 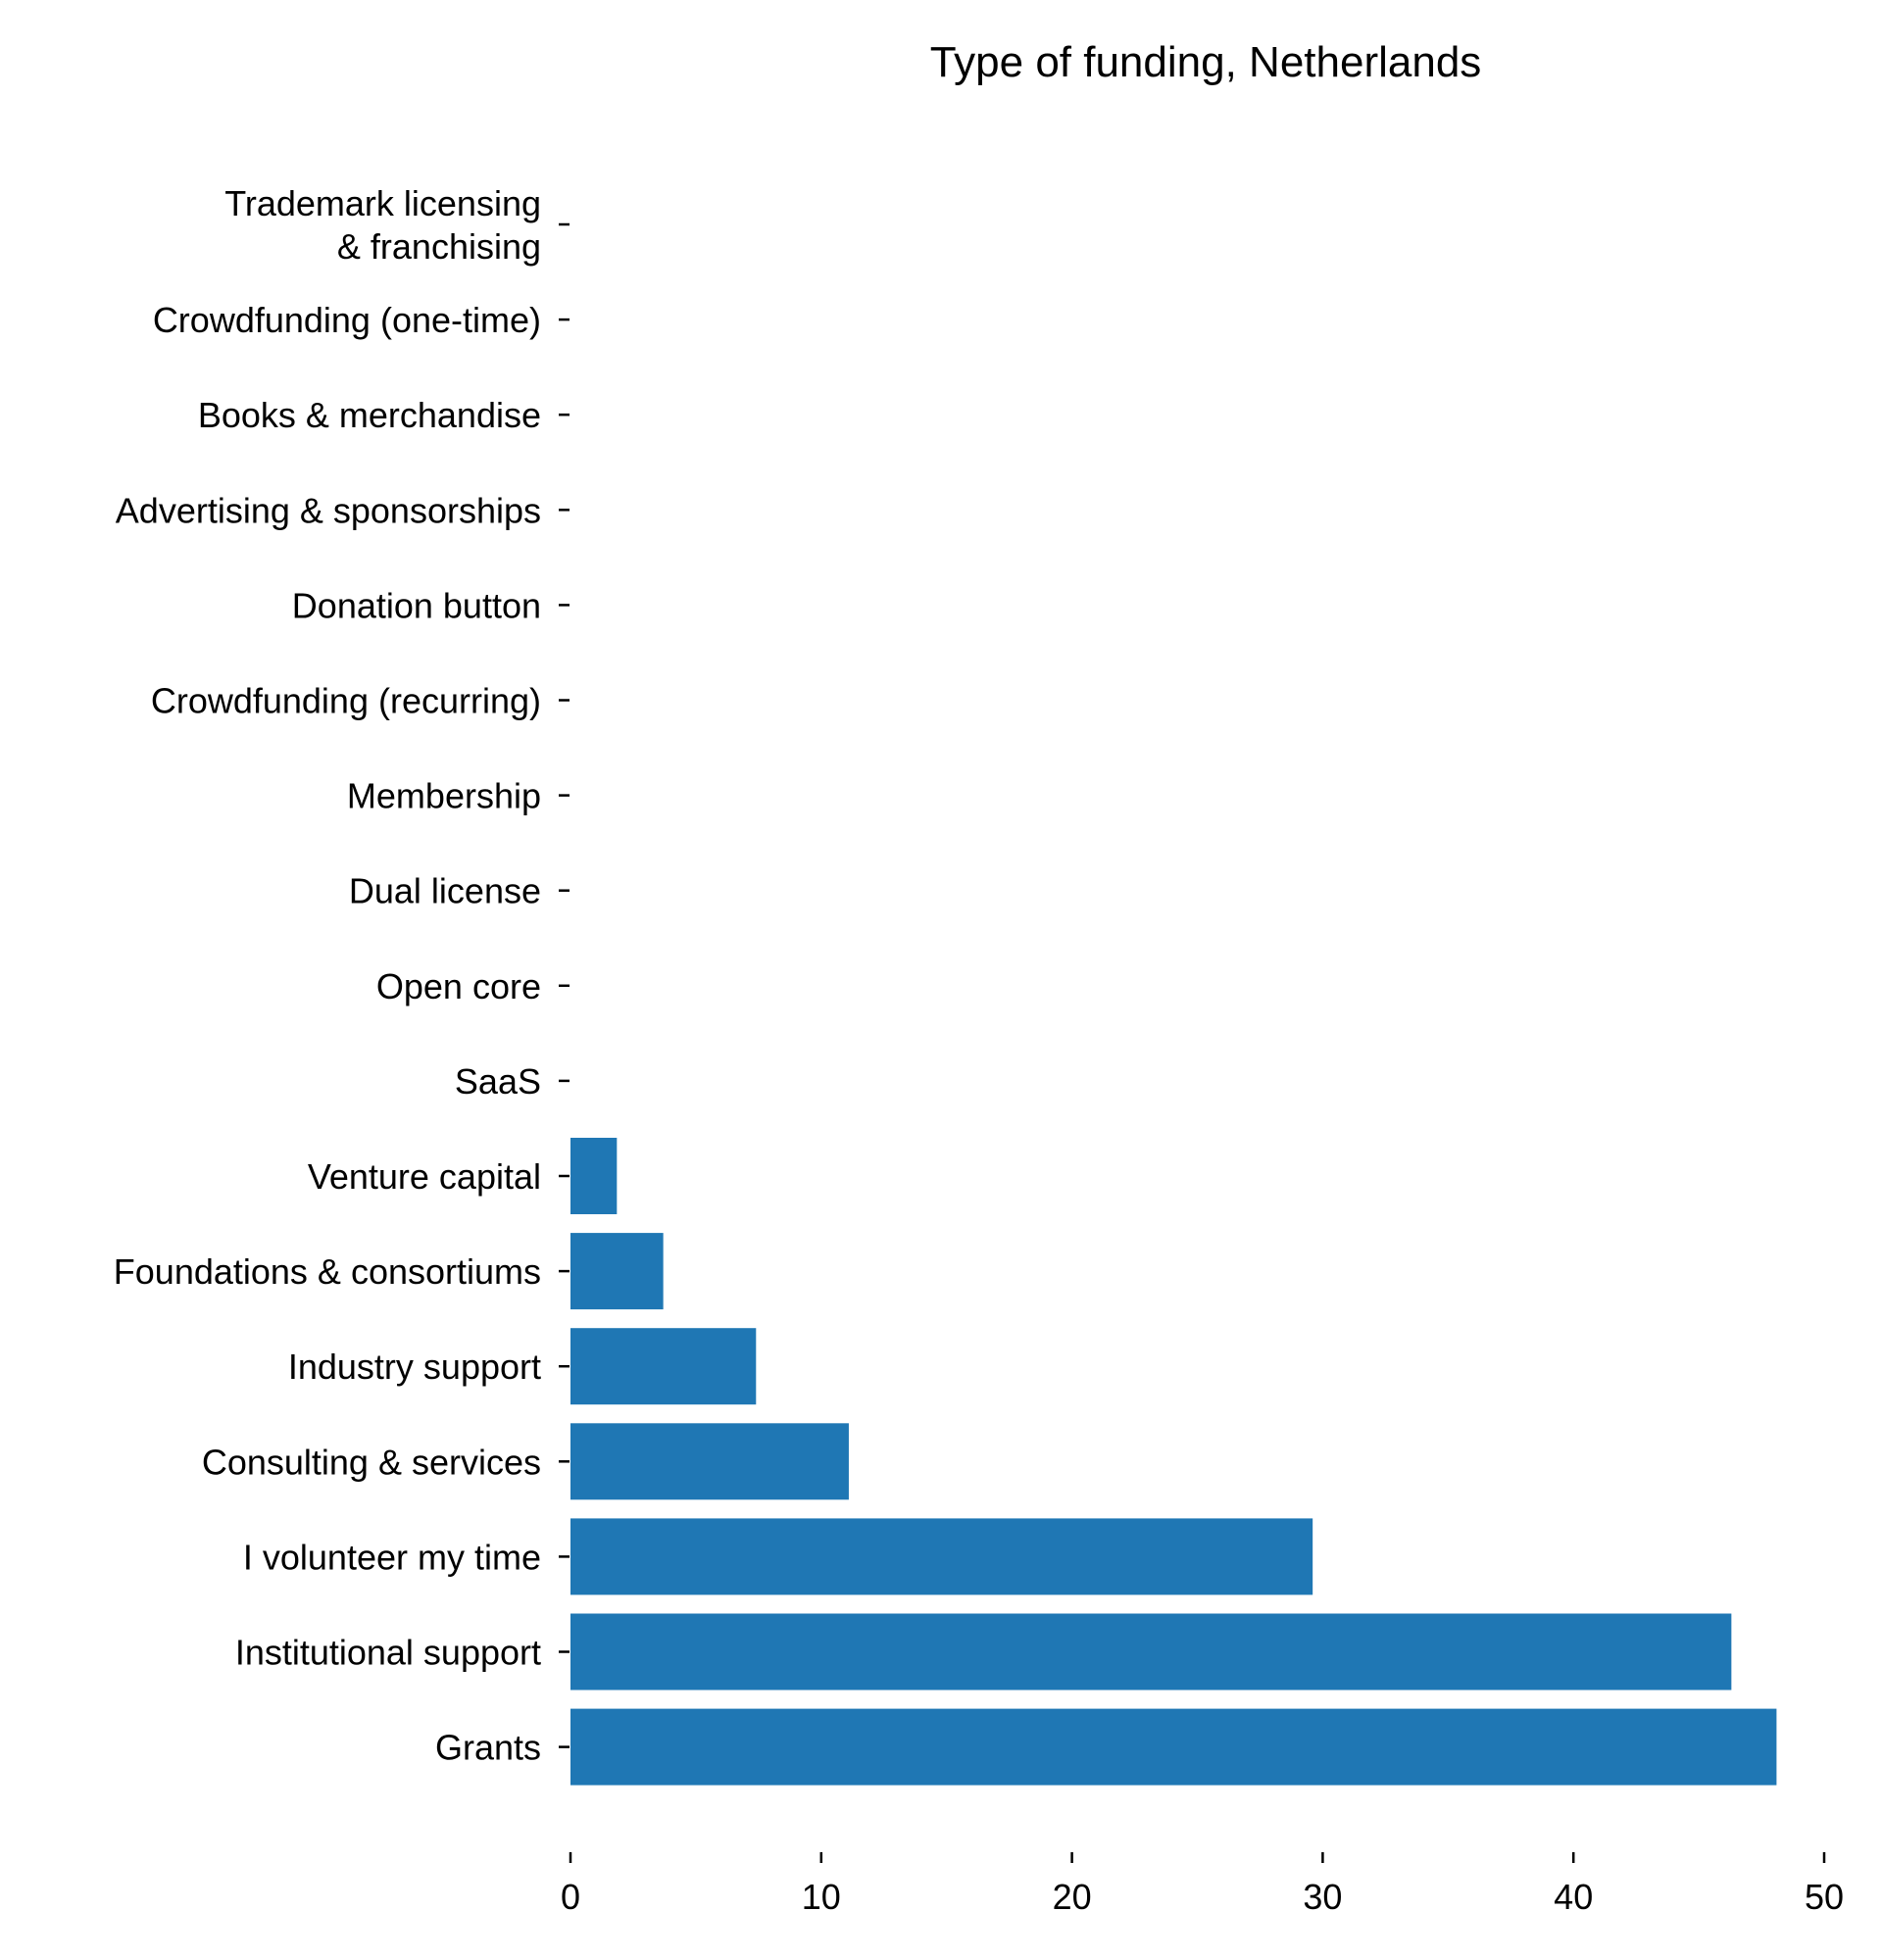 What do you see at coordinates (1174, 1747) in the screenshot?
I see `bar-grants` at bounding box center [1174, 1747].